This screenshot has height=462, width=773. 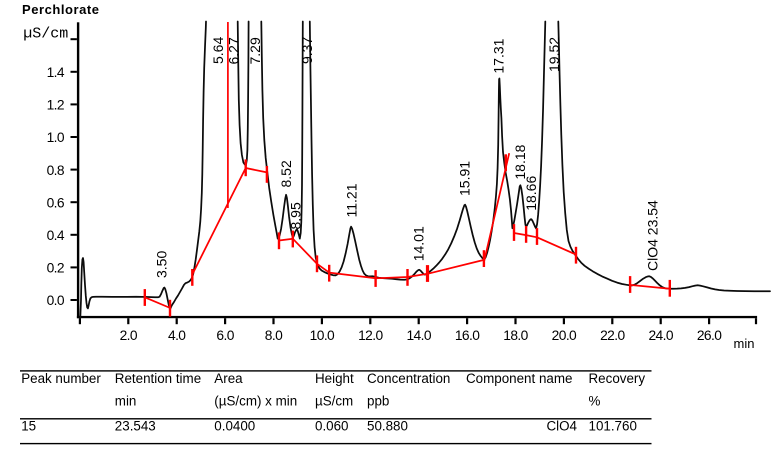 What do you see at coordinates (162, 264) in the screenshot?
I see `svg-text: 3.50` at bounding box center [162, 264].